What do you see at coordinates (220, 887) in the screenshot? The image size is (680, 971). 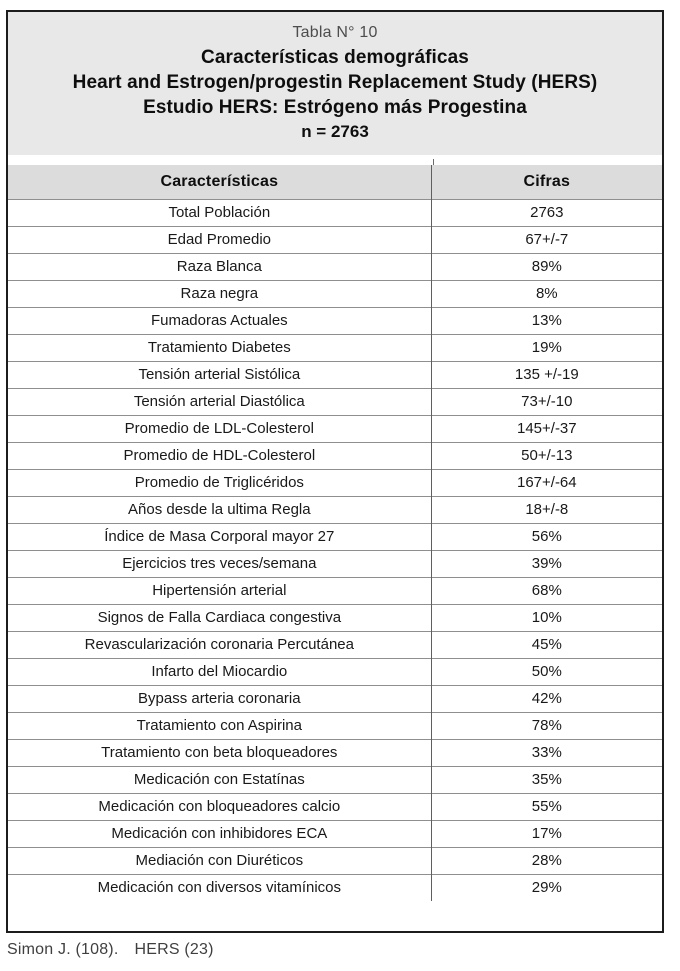 I see `row-characteristic: Medicación con diversos vitamínicos` at bounding box center [220, 887].